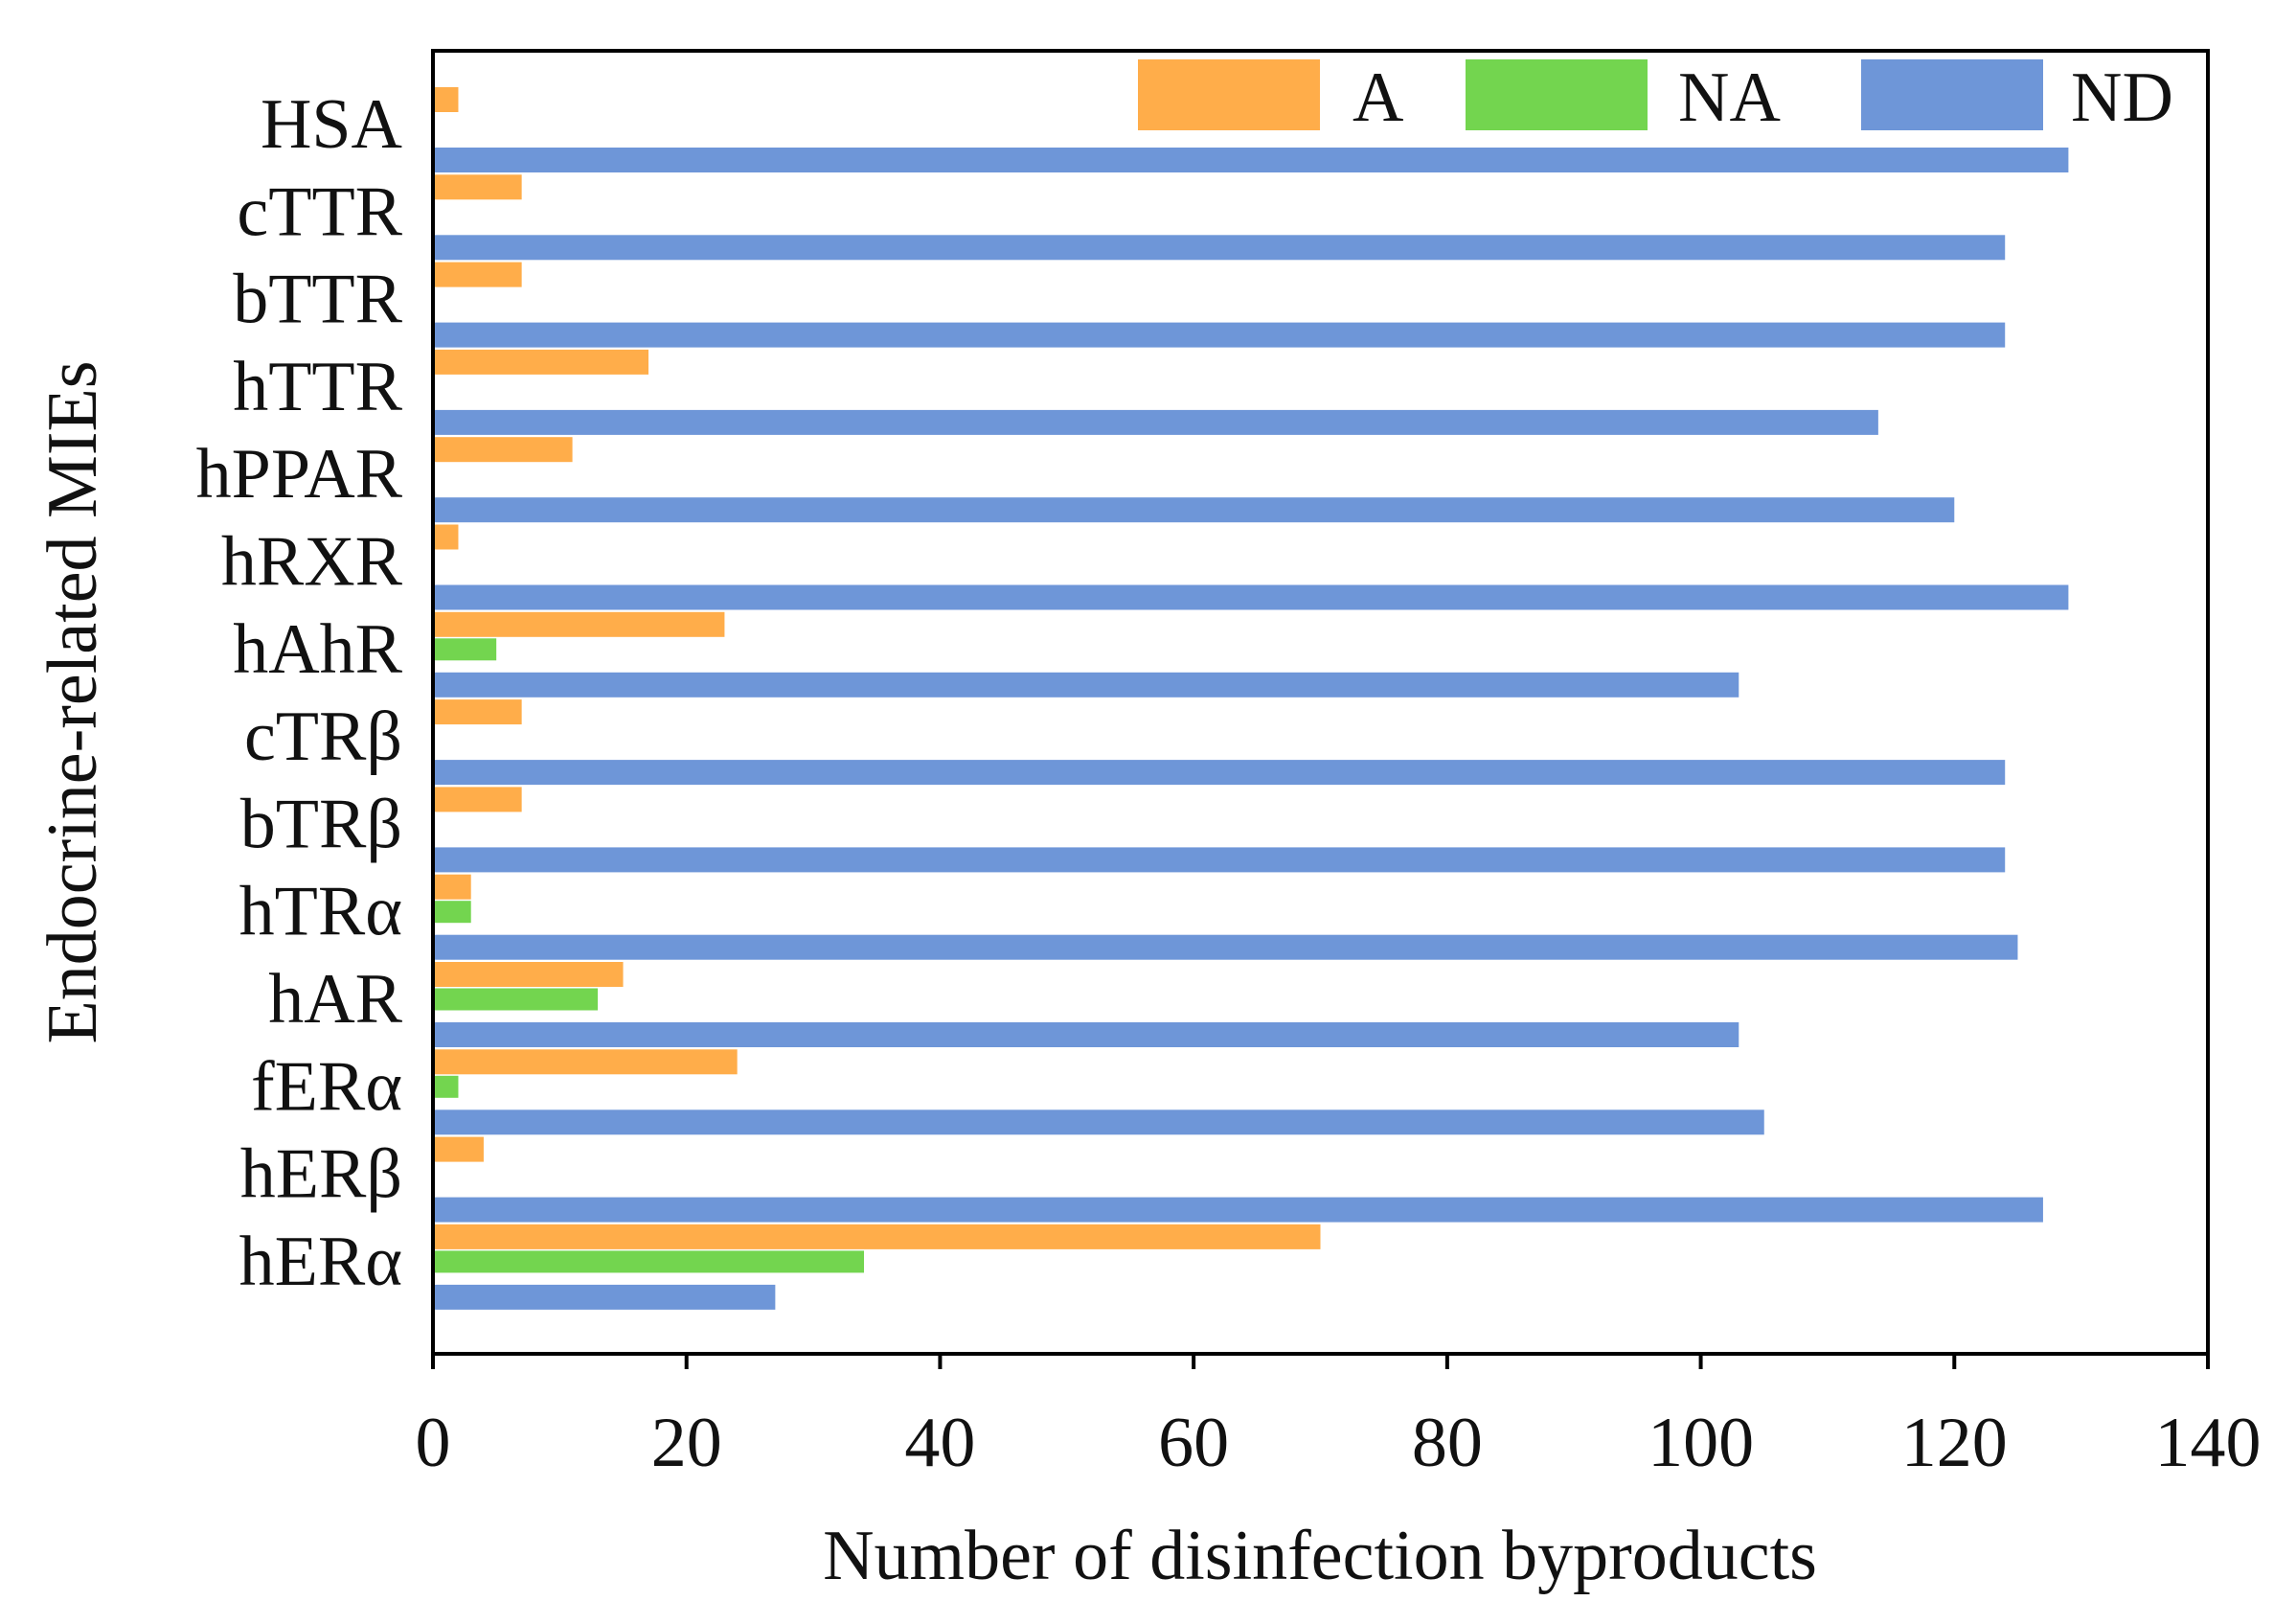 Image resolution: width=2296 pixels, height=1624 pixels. What do you see at coordinates (318, 649) in the screenshot?
I see `y-tick-label-hahr-6: hAhR` at bounding box center [318, 649].